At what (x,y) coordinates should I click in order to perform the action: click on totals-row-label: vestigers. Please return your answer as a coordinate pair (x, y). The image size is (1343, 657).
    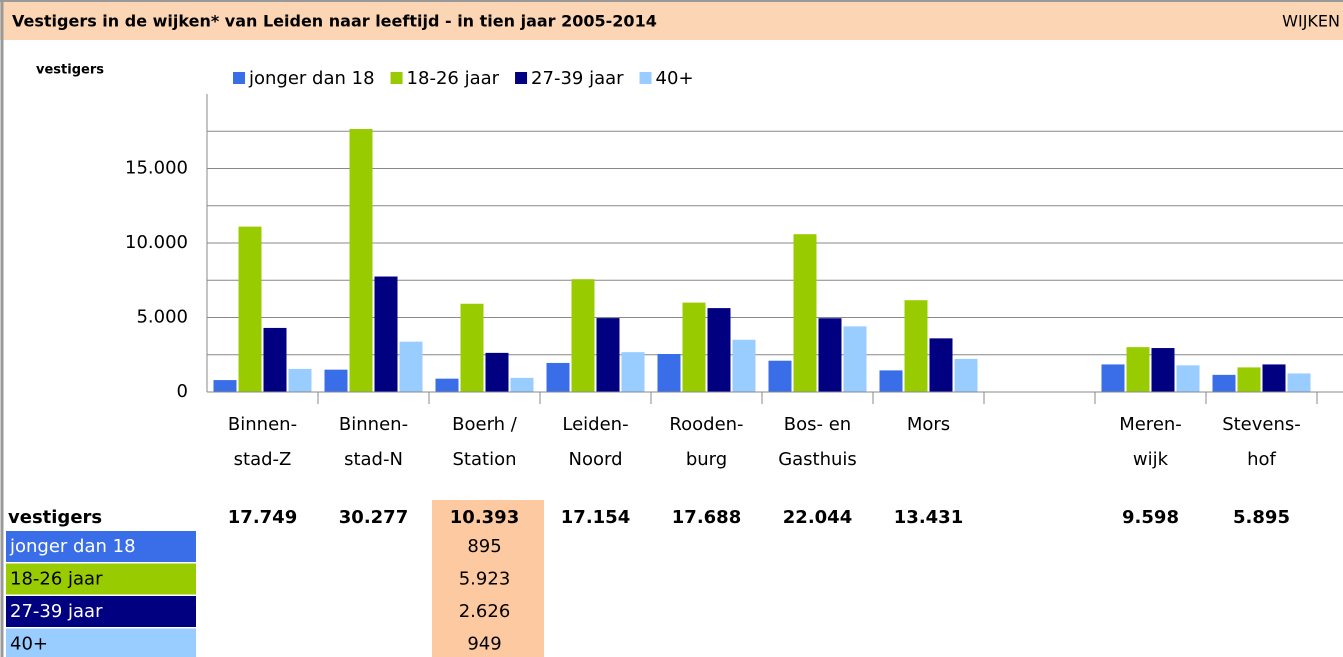
    Looking at the image, I should click on (55, 517).